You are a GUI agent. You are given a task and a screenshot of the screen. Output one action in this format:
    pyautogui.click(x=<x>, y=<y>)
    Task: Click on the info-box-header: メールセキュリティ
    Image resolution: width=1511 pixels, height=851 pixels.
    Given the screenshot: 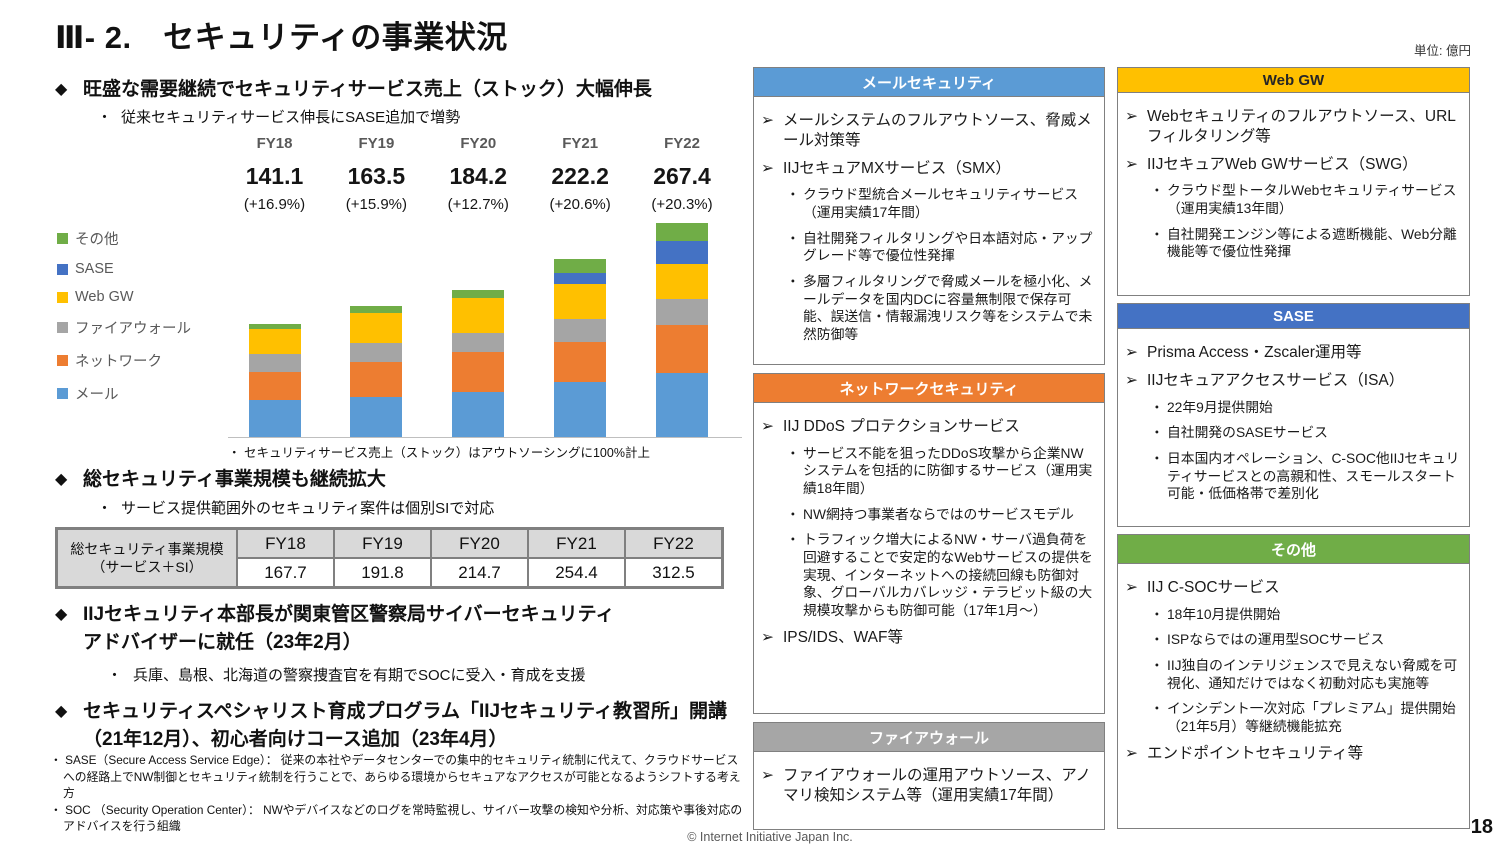 What is the action you would take?
    pyautogui.click(x=929, y=82)
    